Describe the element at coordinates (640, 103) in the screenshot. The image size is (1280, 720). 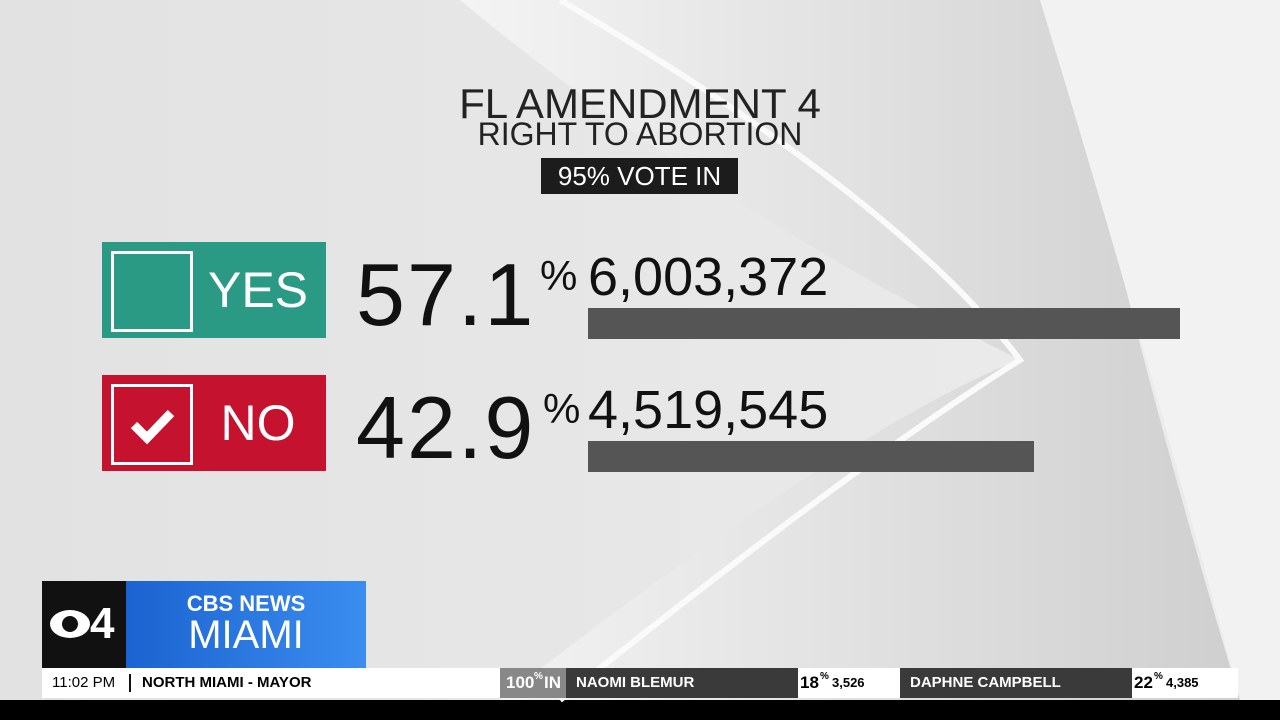
I see `title: FL AMENDMENT 4` at that location.